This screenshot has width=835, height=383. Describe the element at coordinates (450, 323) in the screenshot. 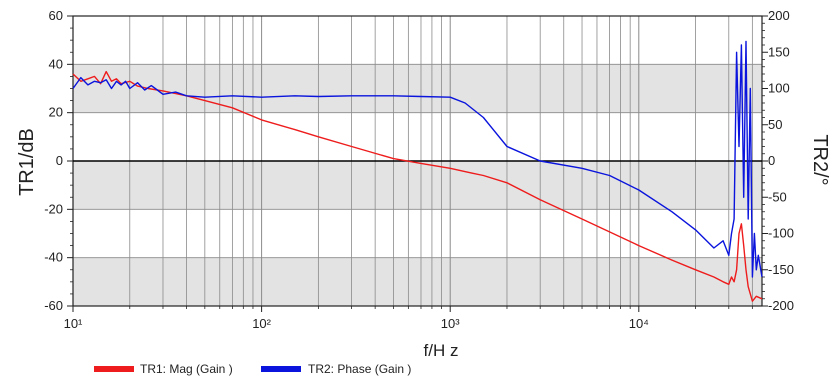

I see `x-tick-label: 10³` at that location.